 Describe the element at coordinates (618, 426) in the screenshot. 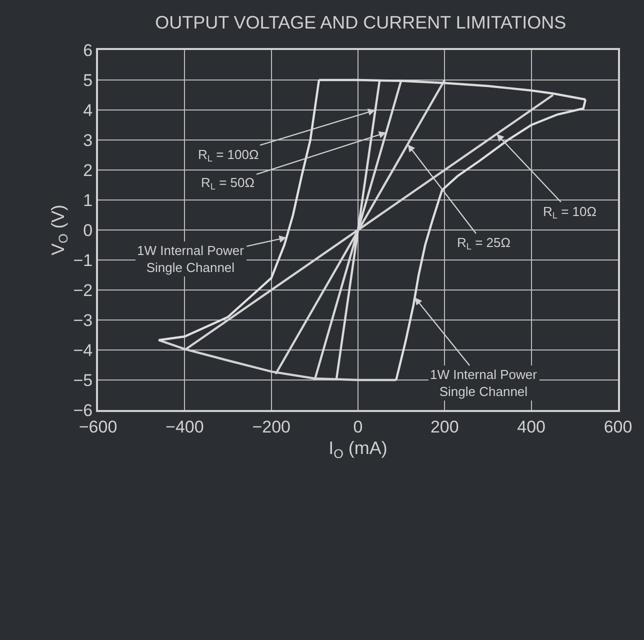

I see `x-tick-label: 600` at that location.